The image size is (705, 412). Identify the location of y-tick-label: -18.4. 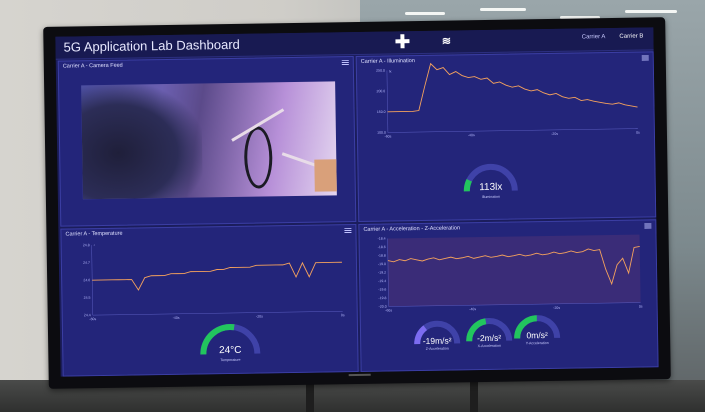
(382, 239).